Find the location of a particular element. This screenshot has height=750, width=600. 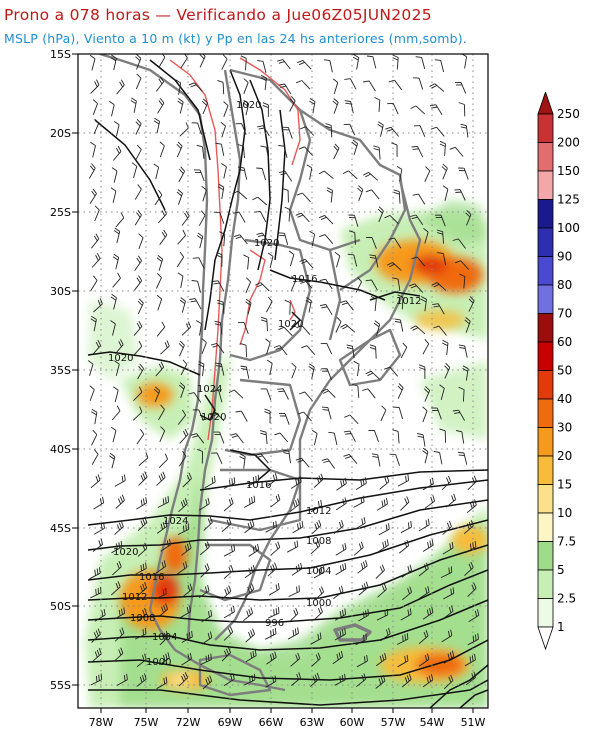

lat-label: 15S is located at coordinates (60, 54).